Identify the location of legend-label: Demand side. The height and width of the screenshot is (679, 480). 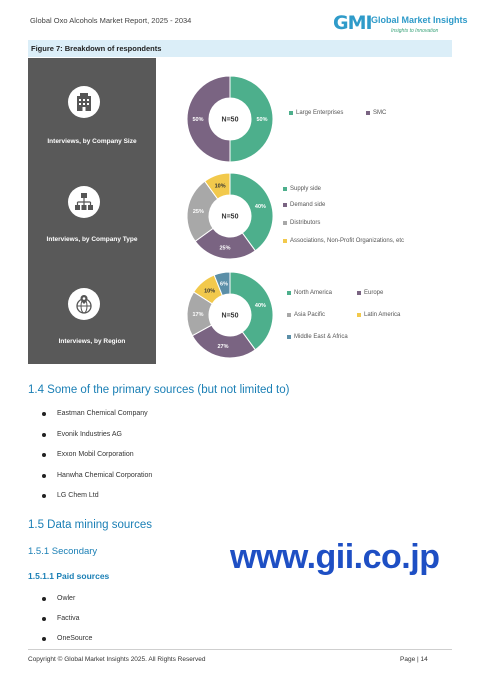
(308, 205).